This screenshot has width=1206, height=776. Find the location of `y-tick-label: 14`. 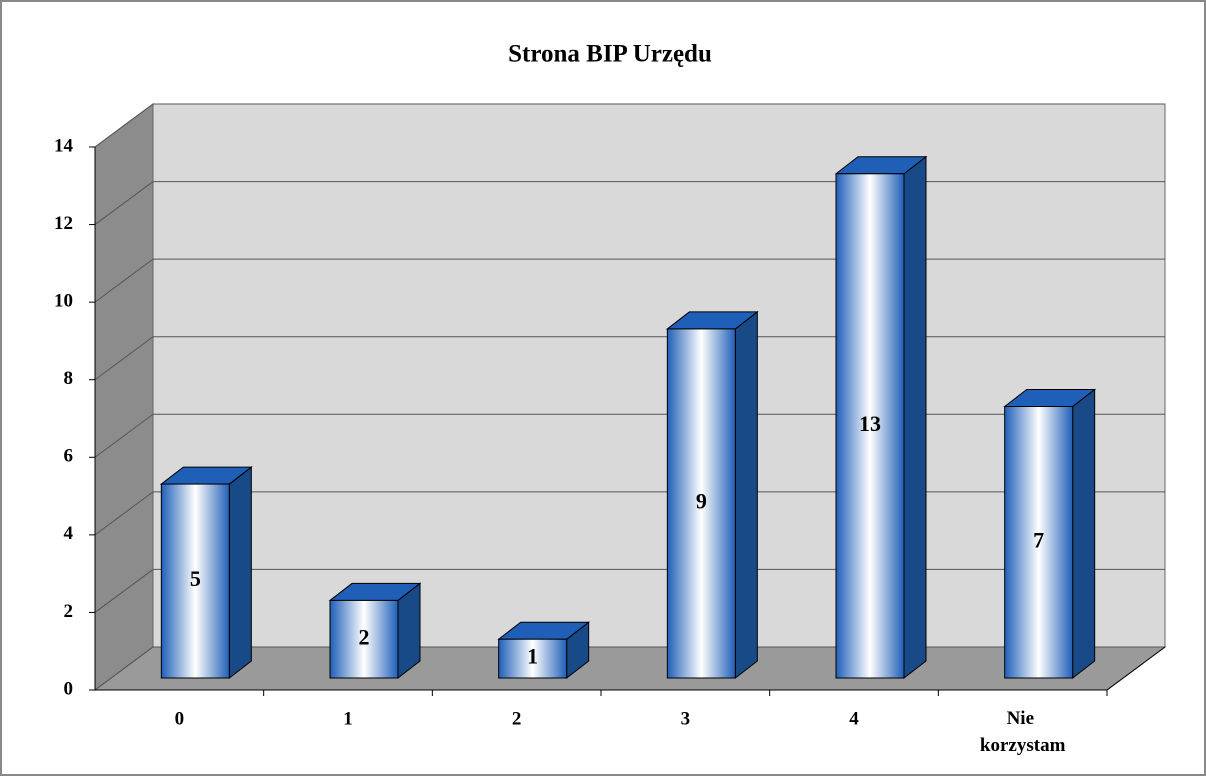

y-tick-label: 14 is located at coordinates (64, 145).